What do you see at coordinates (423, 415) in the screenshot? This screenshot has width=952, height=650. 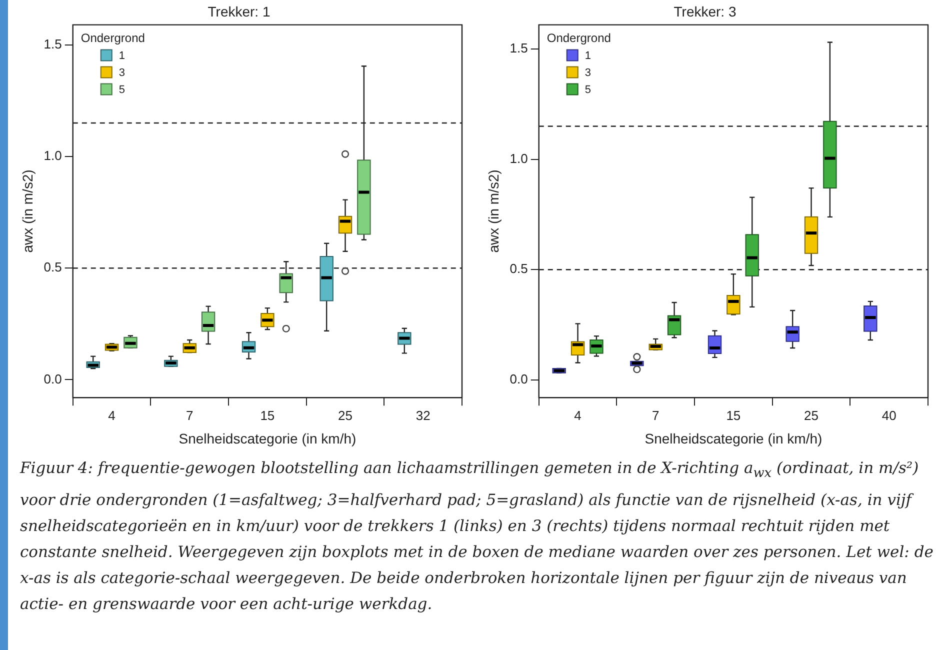 I see `x-tick-label: 32` at bounding box center [423, 415].